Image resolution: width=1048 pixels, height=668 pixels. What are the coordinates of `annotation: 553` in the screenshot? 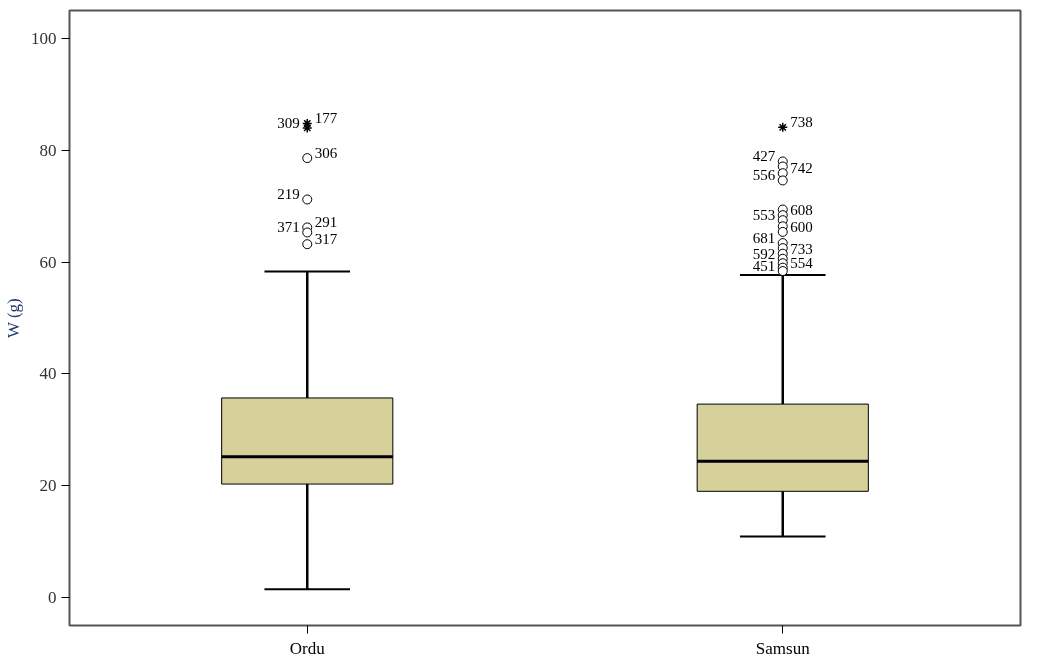 It's located at (764, 215).